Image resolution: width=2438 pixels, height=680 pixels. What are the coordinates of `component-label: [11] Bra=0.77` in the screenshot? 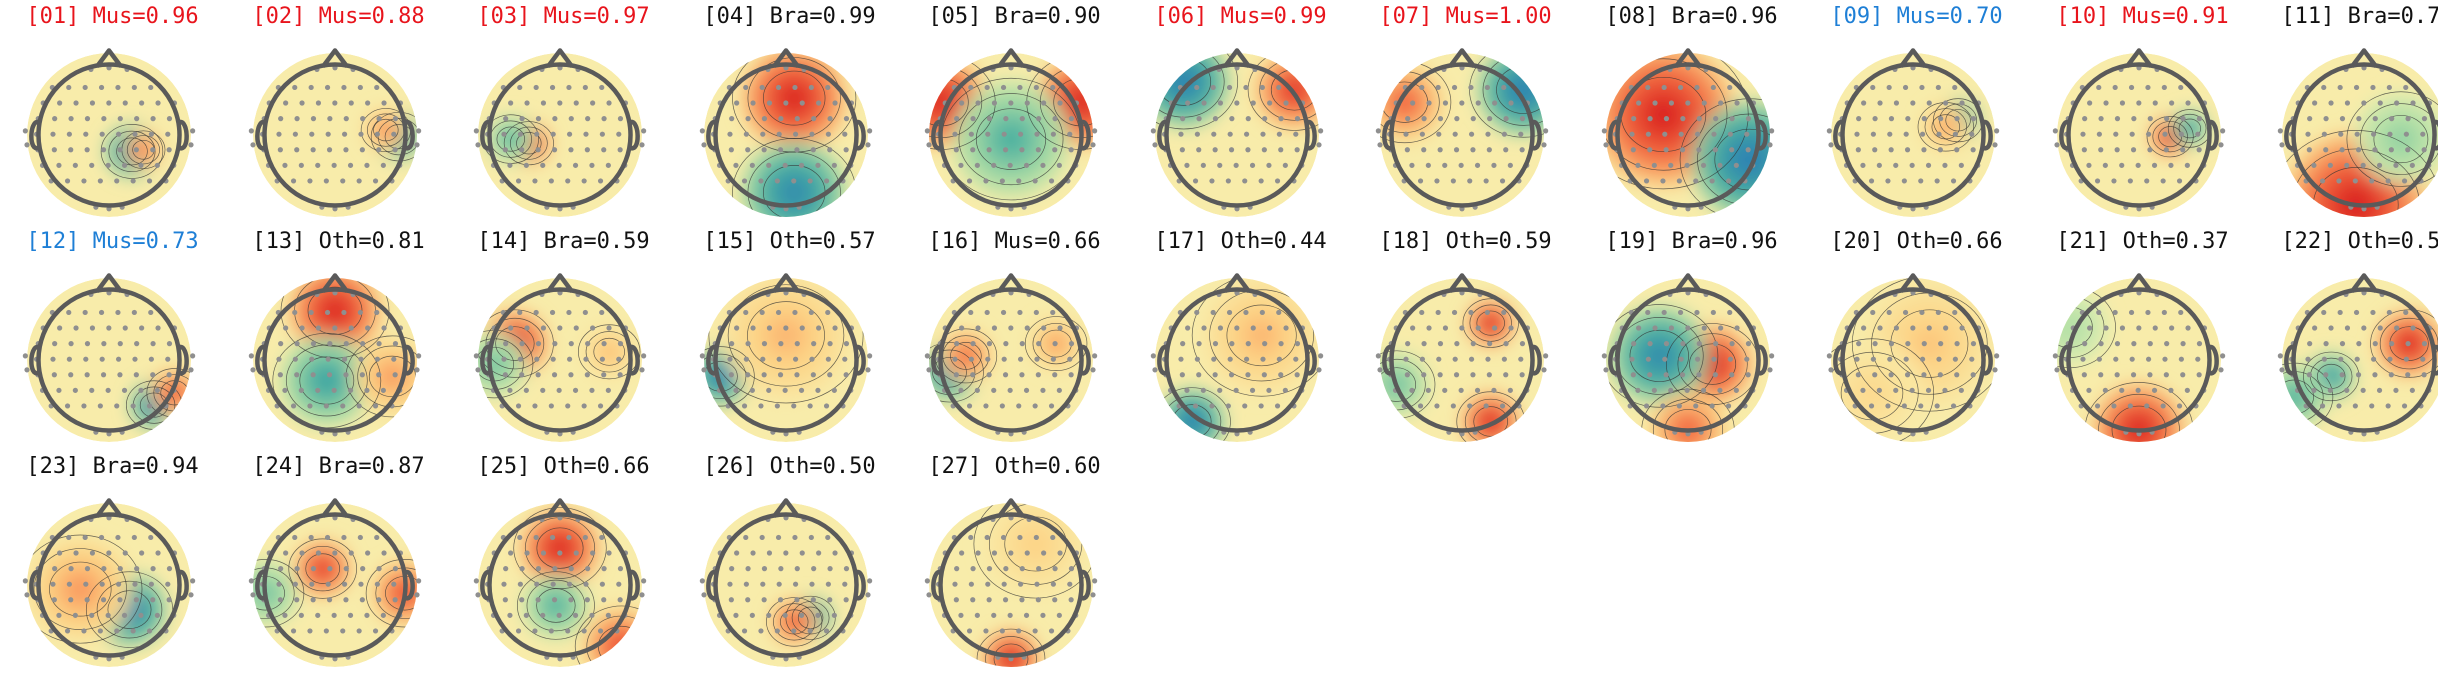 It's located at (2346, 19).